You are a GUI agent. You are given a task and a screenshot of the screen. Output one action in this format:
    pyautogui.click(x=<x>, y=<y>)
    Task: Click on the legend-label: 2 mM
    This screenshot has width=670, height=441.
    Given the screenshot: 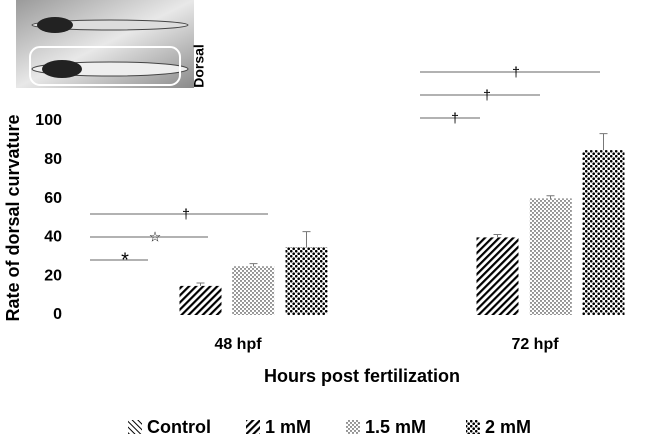 What is the action you would take?
    pyautogui.click(x=508, y=426)
    